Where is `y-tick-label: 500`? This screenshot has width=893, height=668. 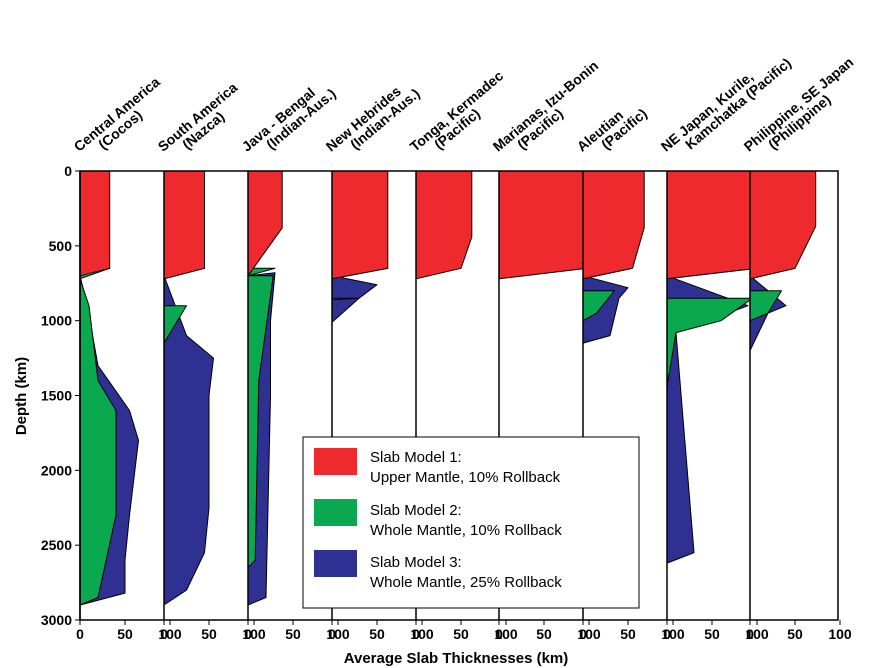
y-tick-label: 500 is located at coordinates (61, 246).